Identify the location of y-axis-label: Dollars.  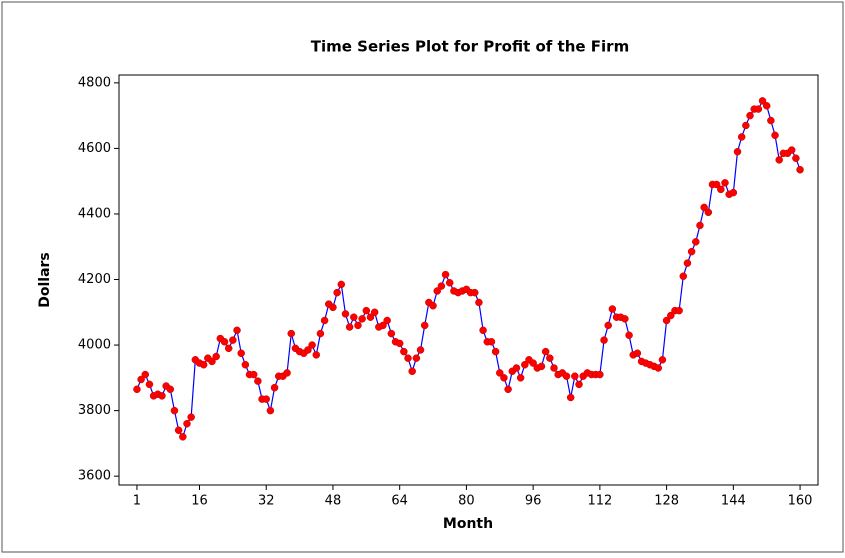
(45, 280).